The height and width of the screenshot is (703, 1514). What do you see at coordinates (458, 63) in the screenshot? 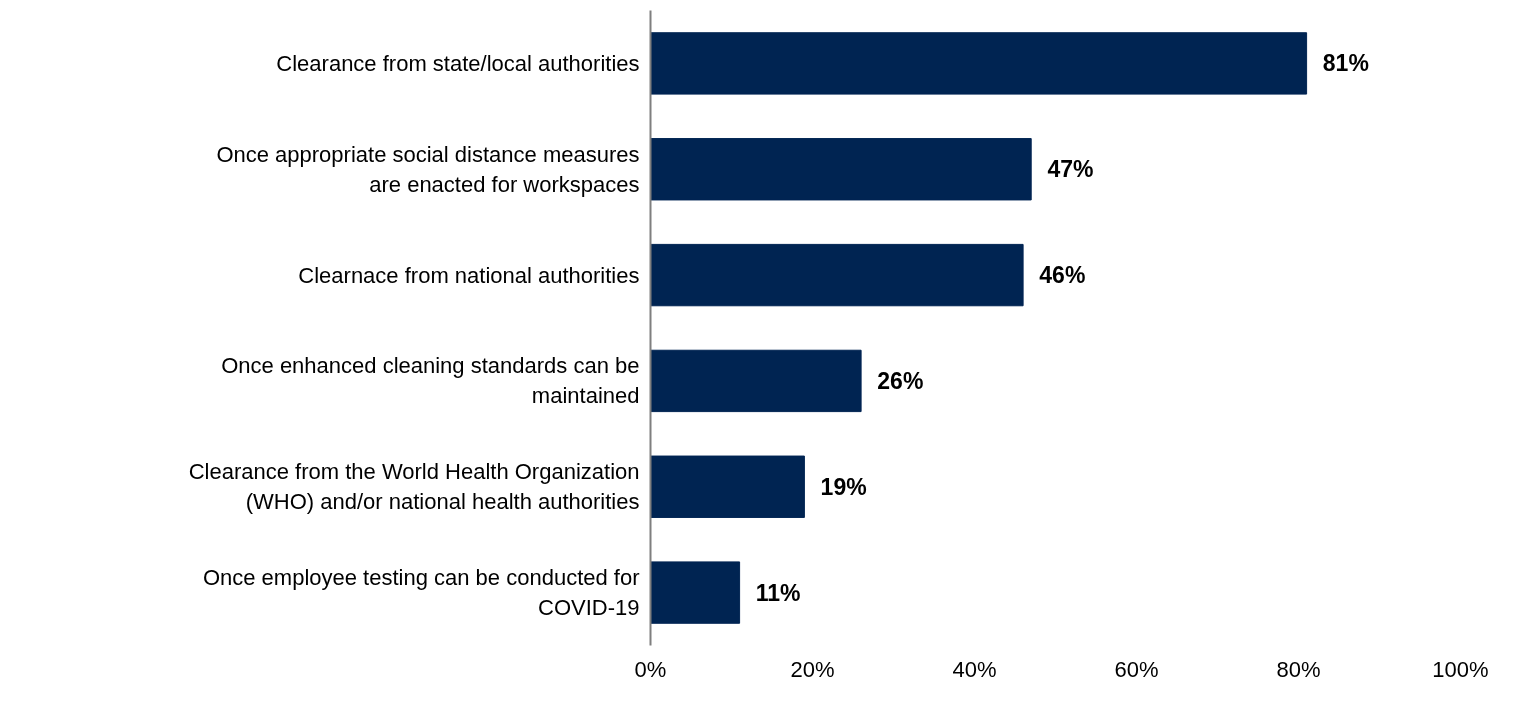
I see `y-tick-label: Clearance from state/local authorities` at bounding box center [458, 63].